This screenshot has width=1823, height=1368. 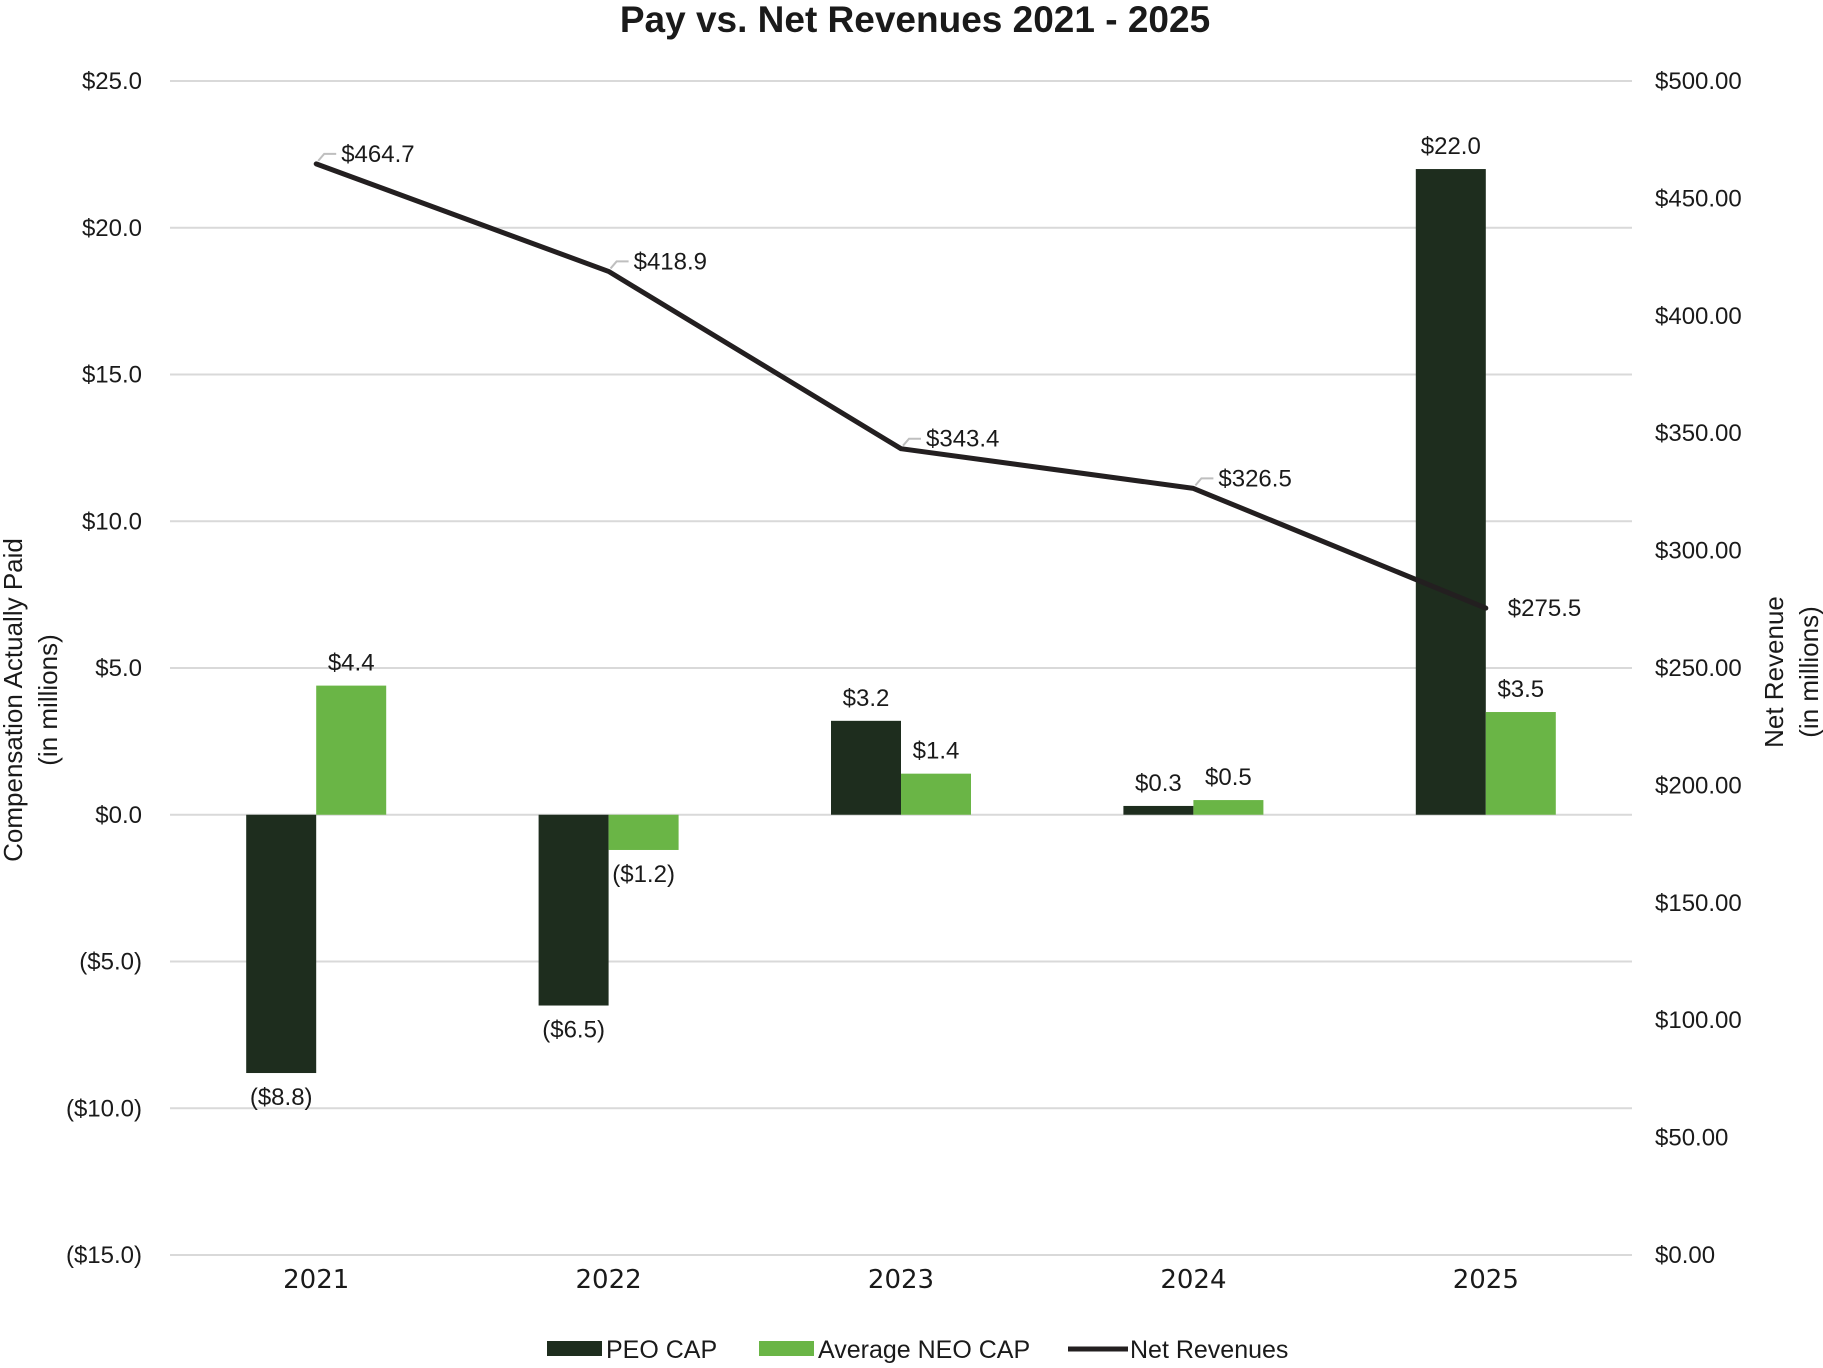 I want to click on left-tick-label: $20.0, so click(x=112, y=228).